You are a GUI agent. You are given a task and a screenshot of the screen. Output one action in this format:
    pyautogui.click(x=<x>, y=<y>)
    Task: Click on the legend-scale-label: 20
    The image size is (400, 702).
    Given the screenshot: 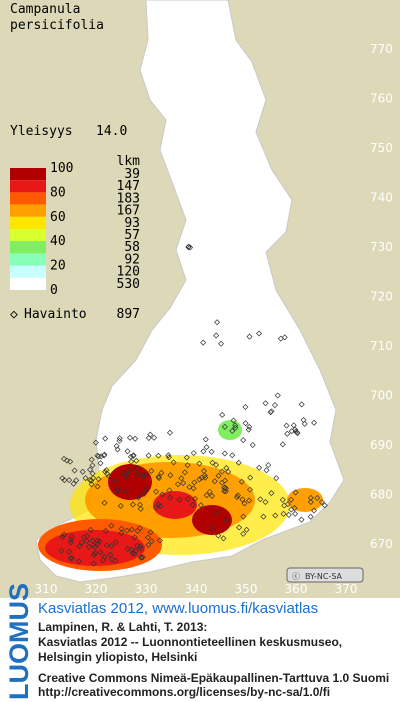 What is the action you would take?
    pyautogui.click(x=58, y=266)
    